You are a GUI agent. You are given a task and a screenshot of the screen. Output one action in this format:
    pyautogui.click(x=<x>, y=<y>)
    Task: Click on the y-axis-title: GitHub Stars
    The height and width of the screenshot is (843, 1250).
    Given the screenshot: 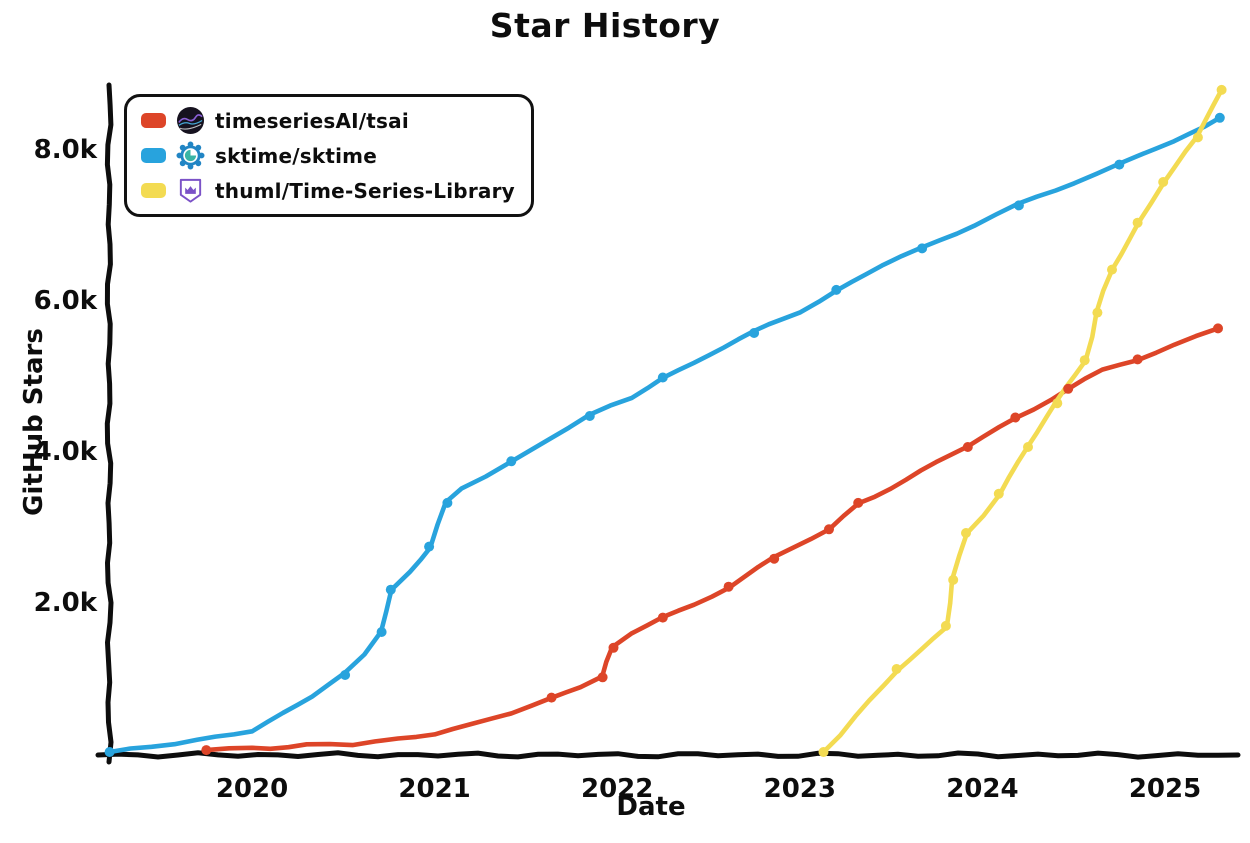 What is the action you would take?
    pyautogui.click(x=34, y=422)
    